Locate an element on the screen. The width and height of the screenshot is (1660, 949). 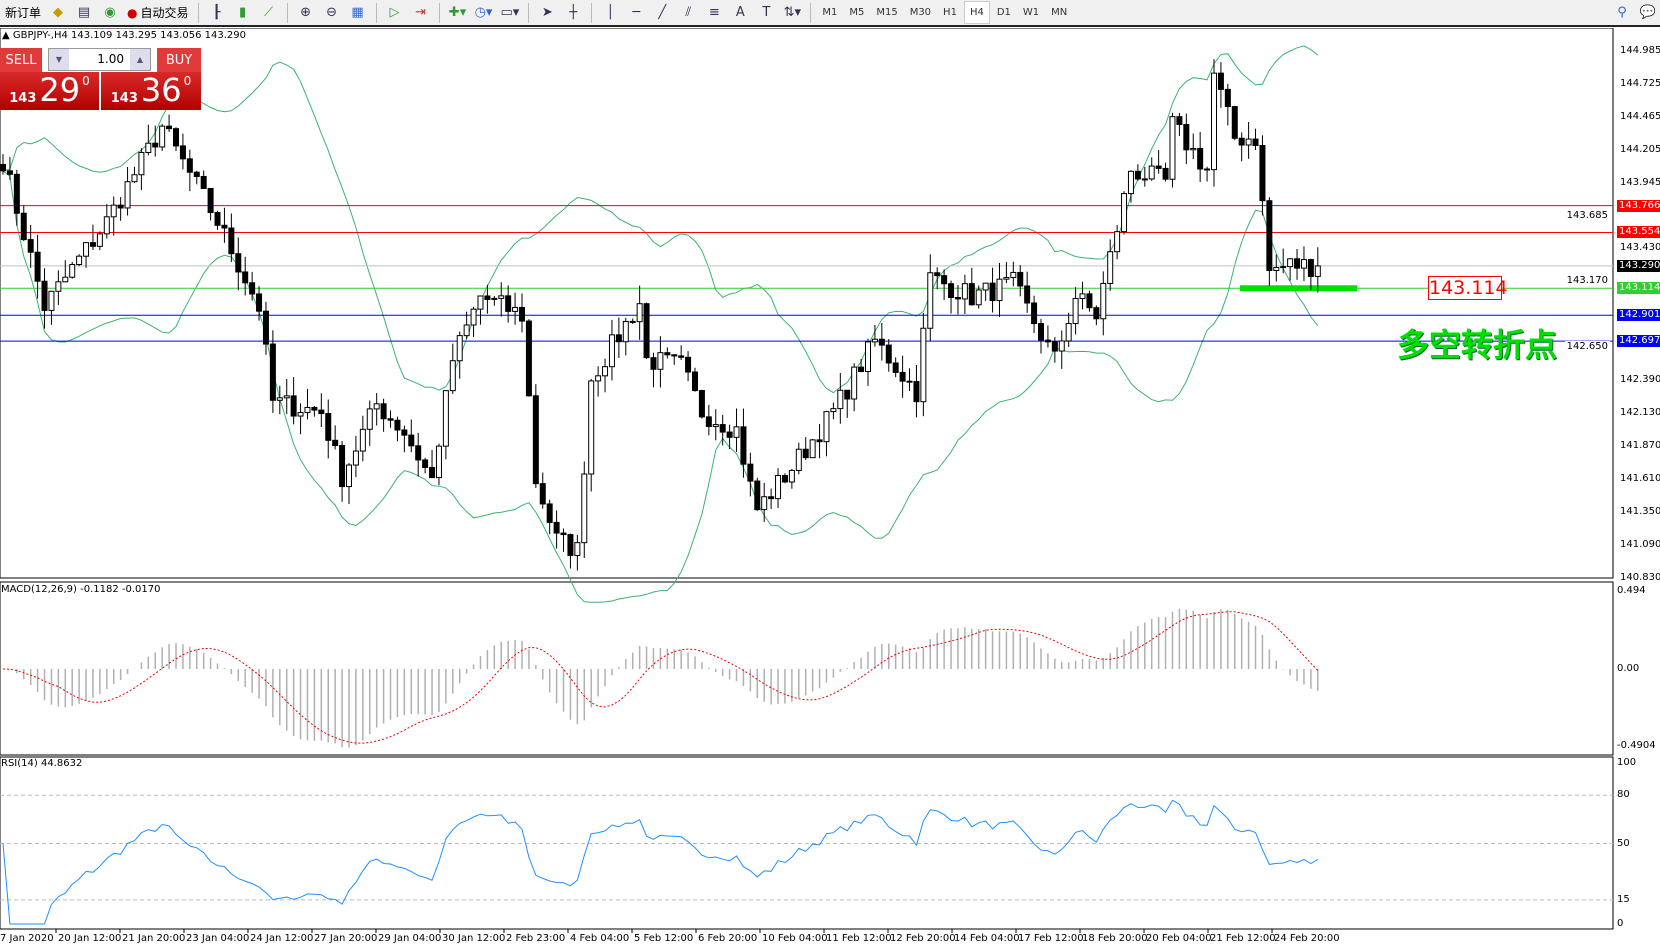
tile-windows-icon: ▦ is located at coordinates (357, 12).